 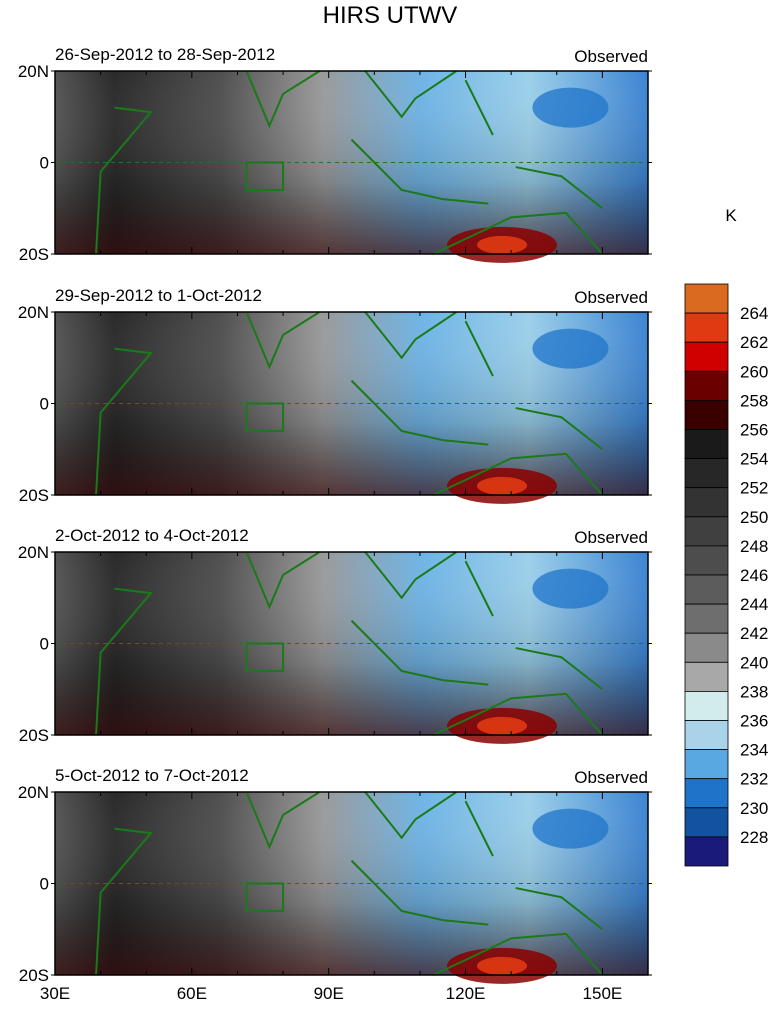 What do you see at coordinates (754, 721) in the screenshot?
I see `colorbar-label: 236` at bounding box center [754, 721].